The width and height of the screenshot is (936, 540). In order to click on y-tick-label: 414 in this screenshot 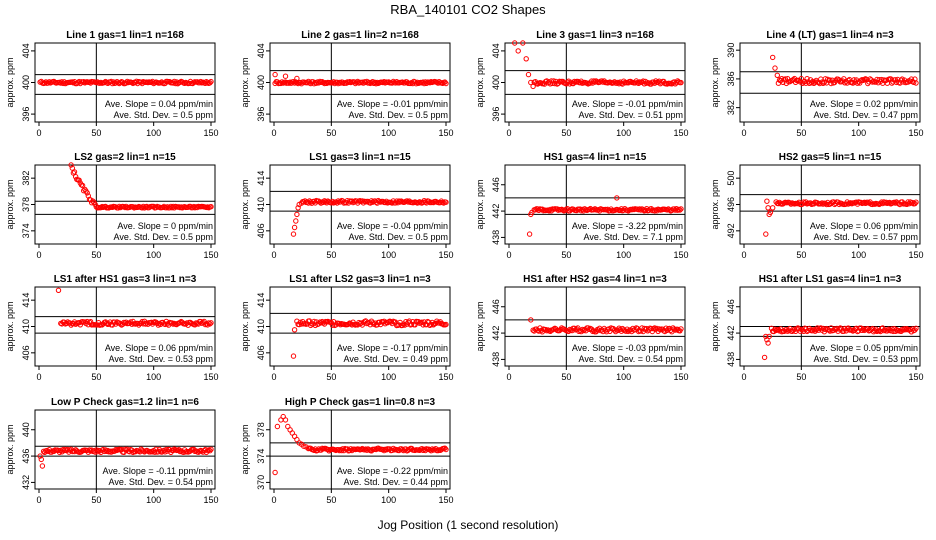, I will do `click(26, 300)`.